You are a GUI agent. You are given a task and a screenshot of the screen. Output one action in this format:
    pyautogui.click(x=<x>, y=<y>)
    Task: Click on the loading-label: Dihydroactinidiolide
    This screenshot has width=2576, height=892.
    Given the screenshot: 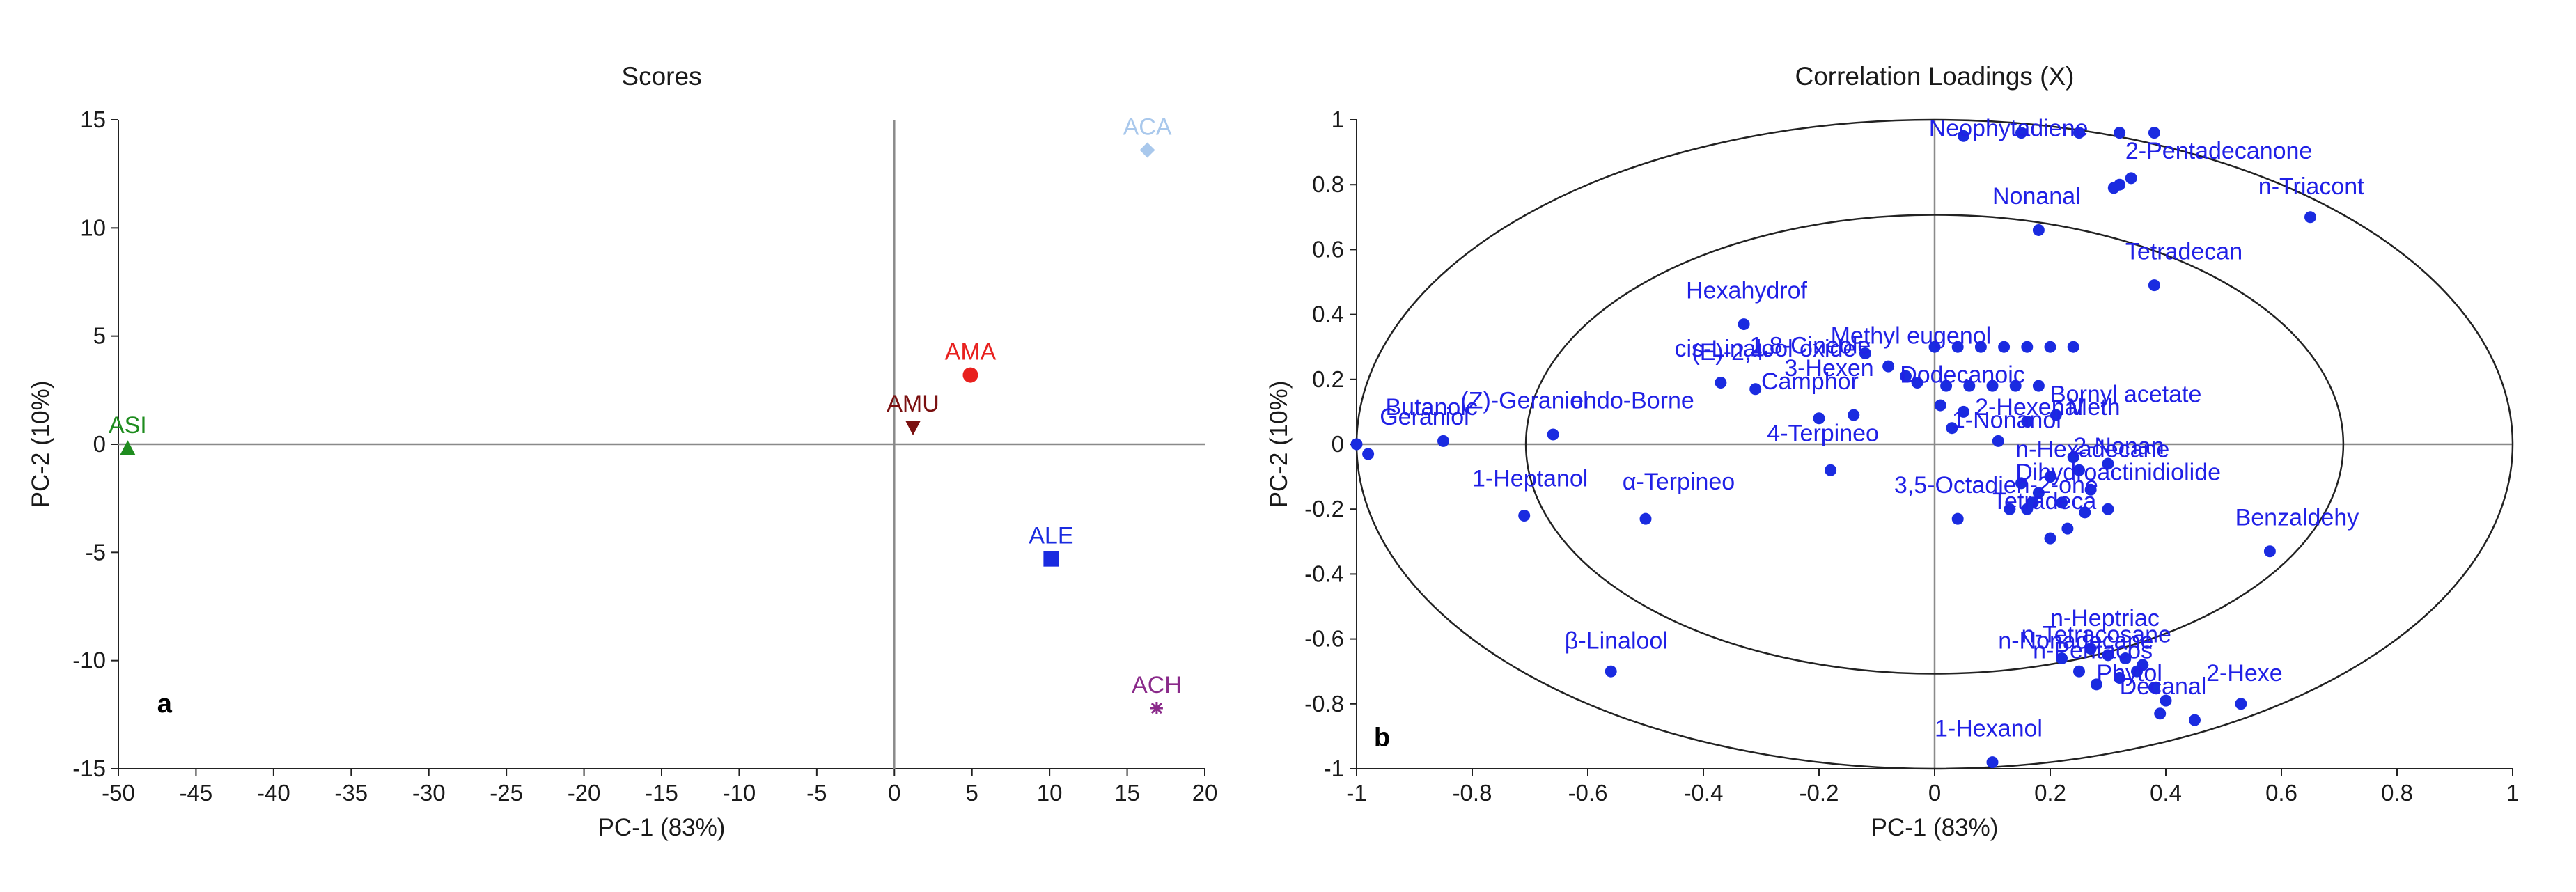 What is the action you would take?
    pyautogui.click(x=2118, y=472)
    